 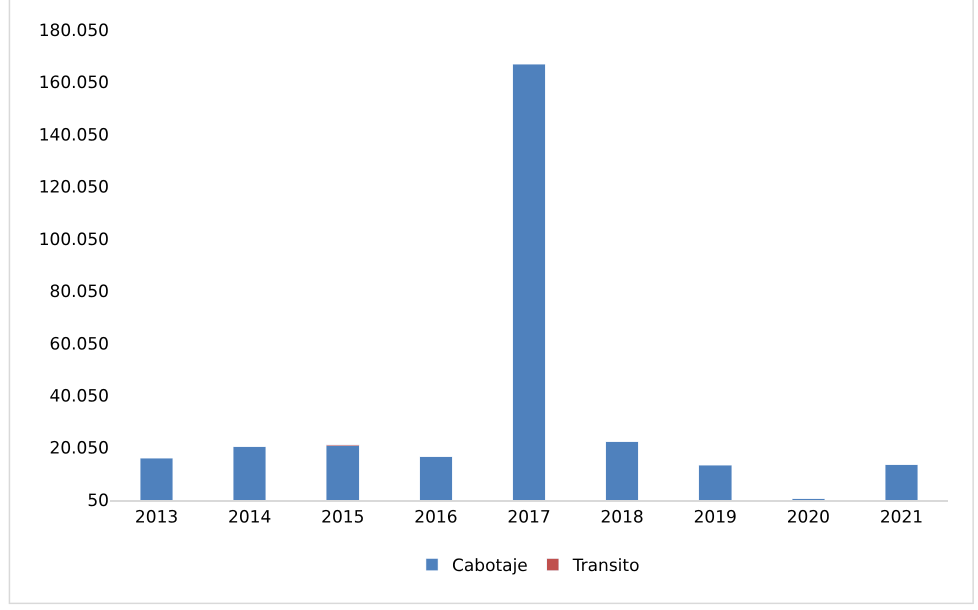 What do you see at coordinates (250, 517) in the screenshot?
I see `x-tick-label: 2014` at bounding box center [250, 517].